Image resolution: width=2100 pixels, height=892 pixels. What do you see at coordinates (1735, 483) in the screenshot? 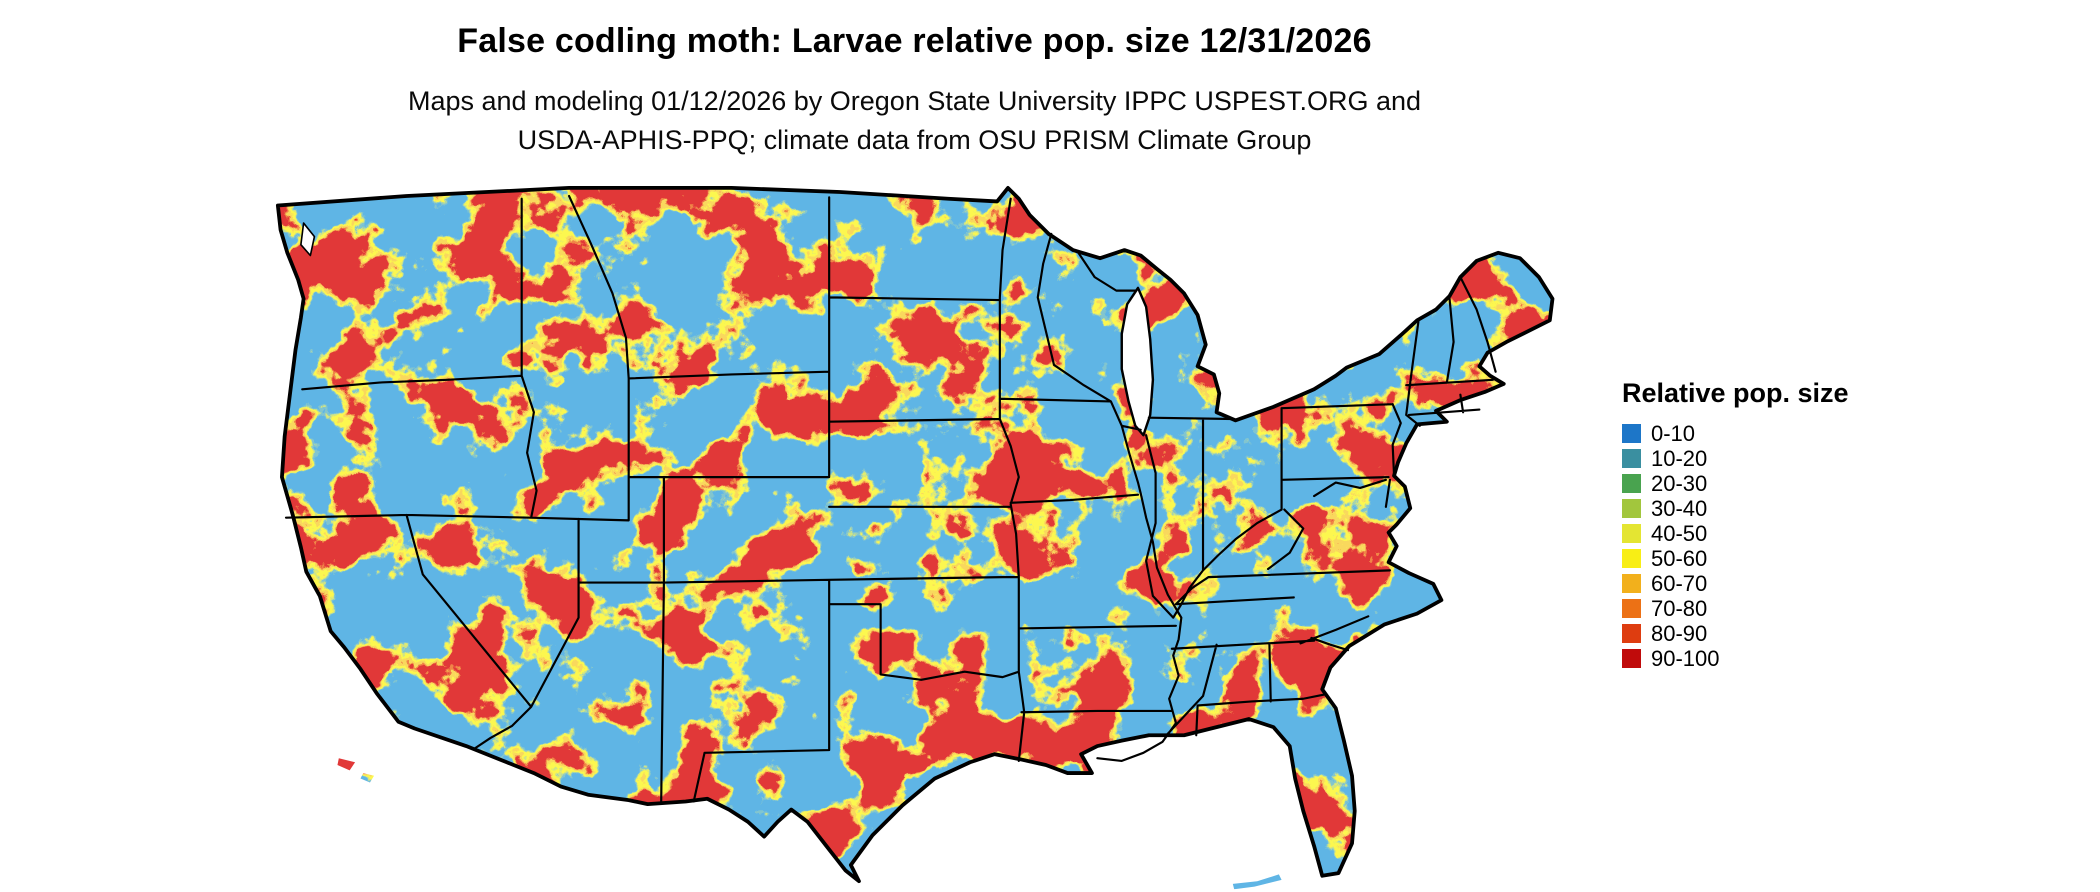
I see `legend-item: 20-30` at bounding box center [1735, 483].